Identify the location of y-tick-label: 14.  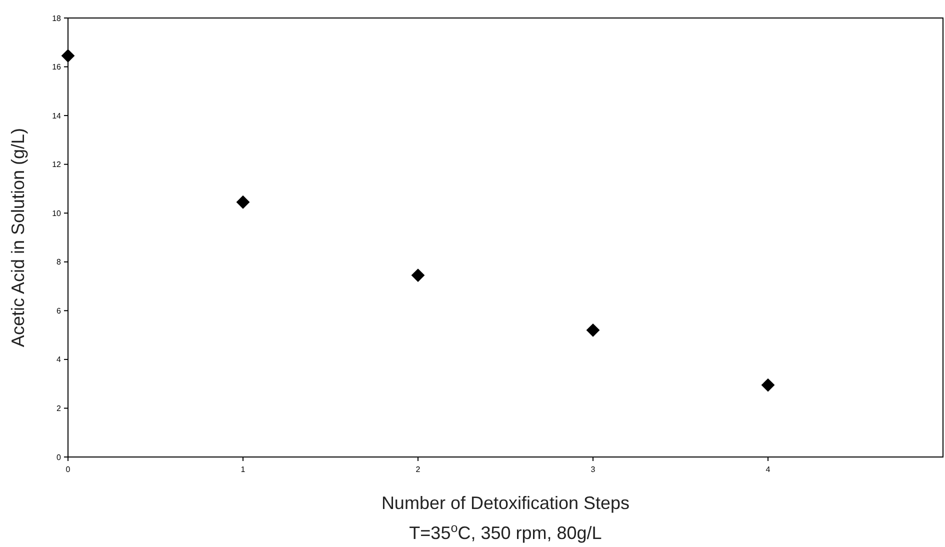
(57, 115).